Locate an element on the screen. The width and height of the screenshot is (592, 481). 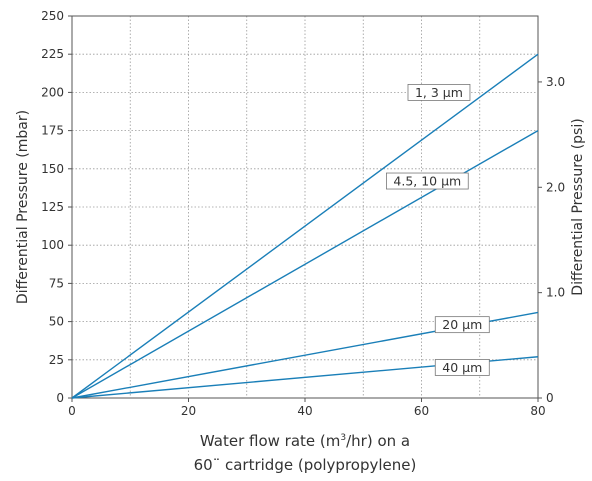
series-label: 40 µm is located at coordinates (462, 367).